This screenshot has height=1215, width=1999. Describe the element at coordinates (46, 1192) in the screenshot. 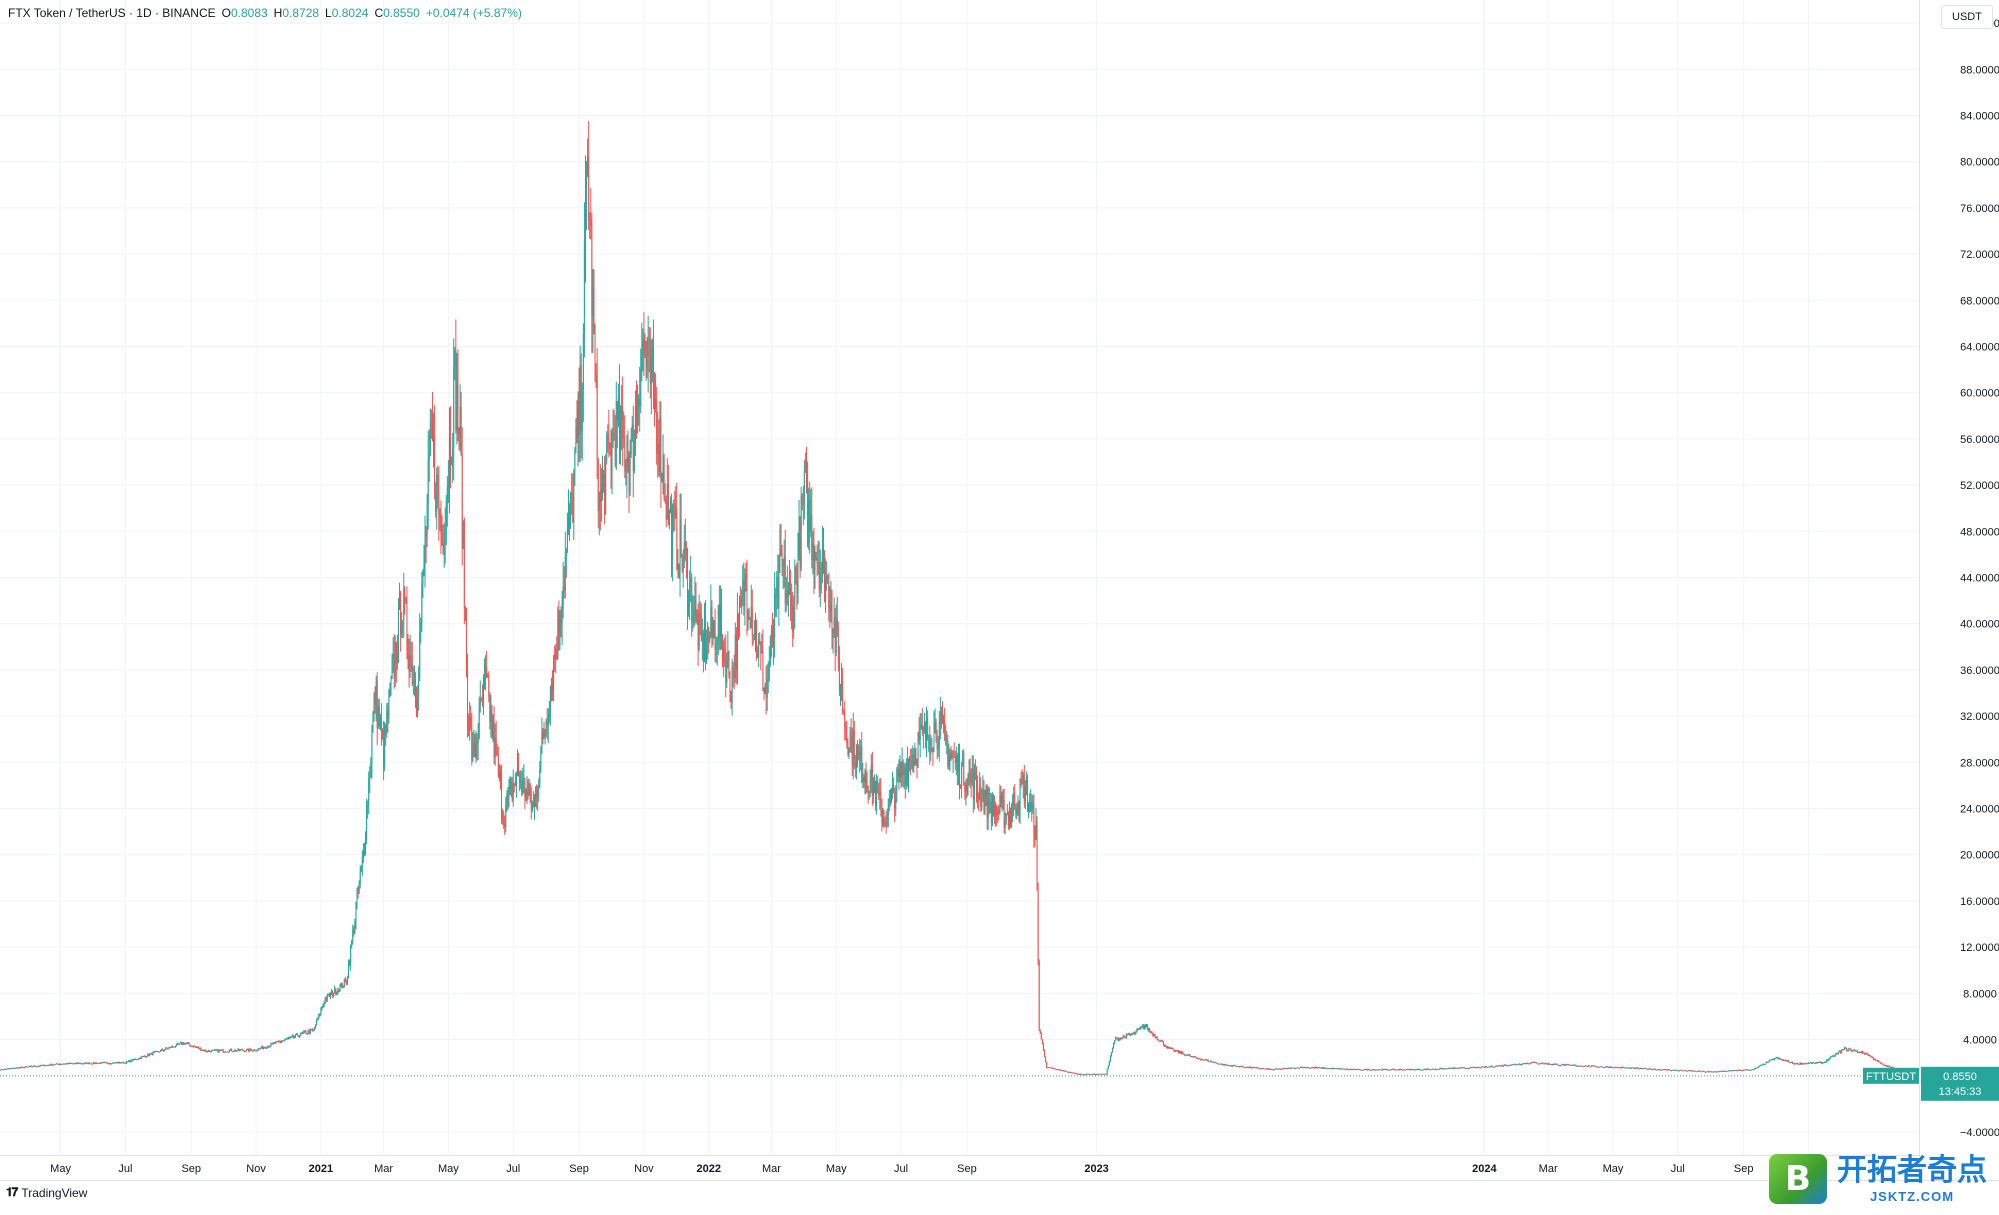

I see `tradingview-logo: 𝟏𝟕 TradingView` at that location.